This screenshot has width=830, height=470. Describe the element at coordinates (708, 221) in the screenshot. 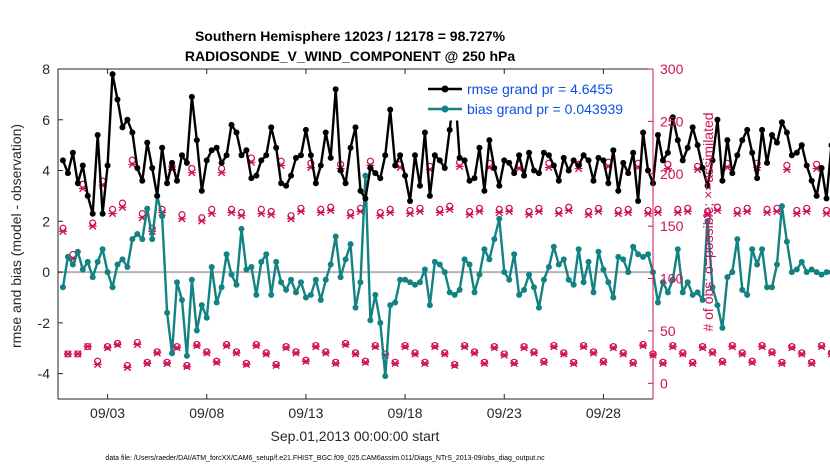

I see `y-right-axis-label: # of obs: o=possible; ×=assimilated` at that location.